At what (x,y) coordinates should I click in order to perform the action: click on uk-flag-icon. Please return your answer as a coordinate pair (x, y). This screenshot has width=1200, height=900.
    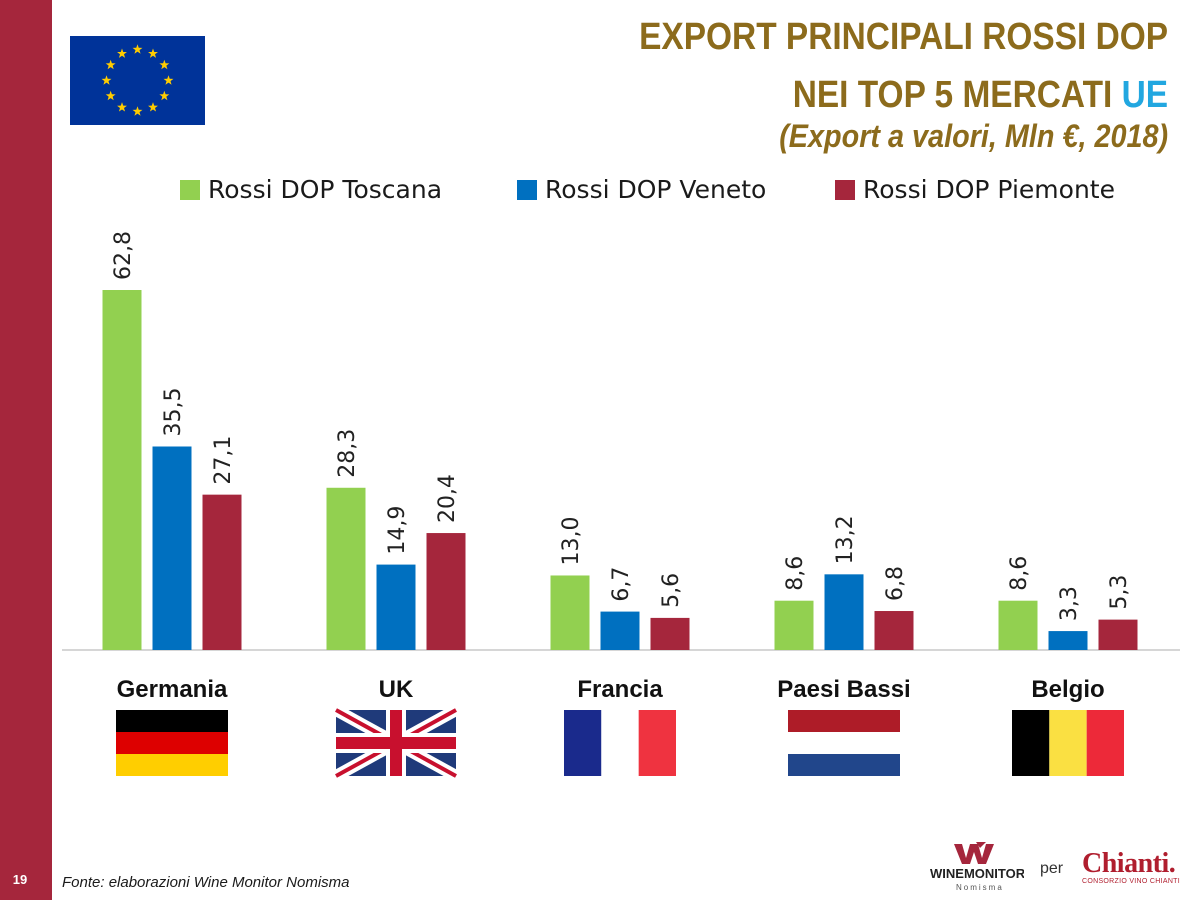
    Looking at the image, I should click on (396, 743).